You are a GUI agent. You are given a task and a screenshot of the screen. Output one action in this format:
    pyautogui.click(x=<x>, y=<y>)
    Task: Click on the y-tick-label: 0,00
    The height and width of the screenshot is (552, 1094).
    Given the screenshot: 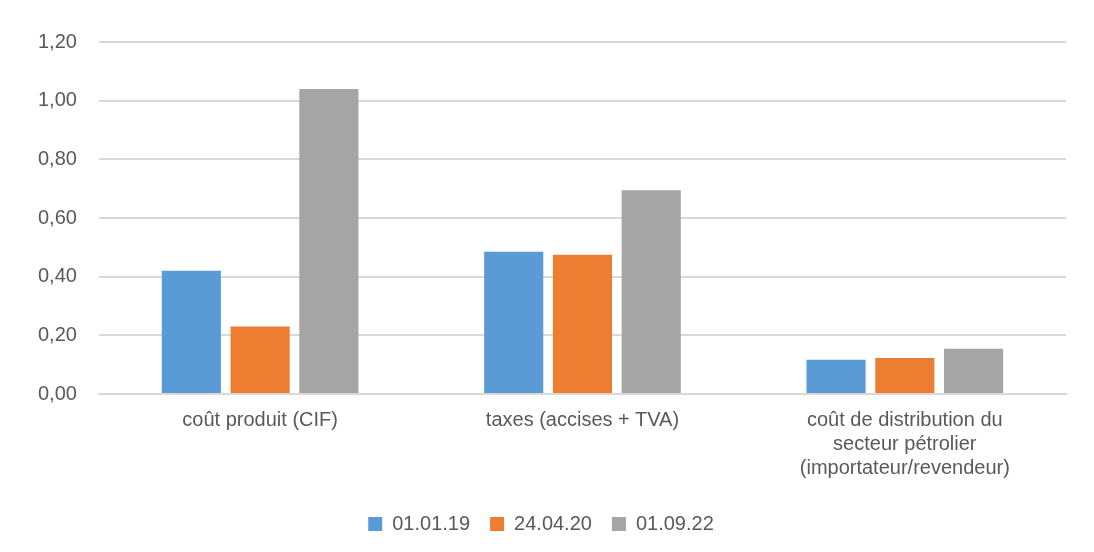 What is the action you would take?
    pyautogui.click(x=57, y=392)
    